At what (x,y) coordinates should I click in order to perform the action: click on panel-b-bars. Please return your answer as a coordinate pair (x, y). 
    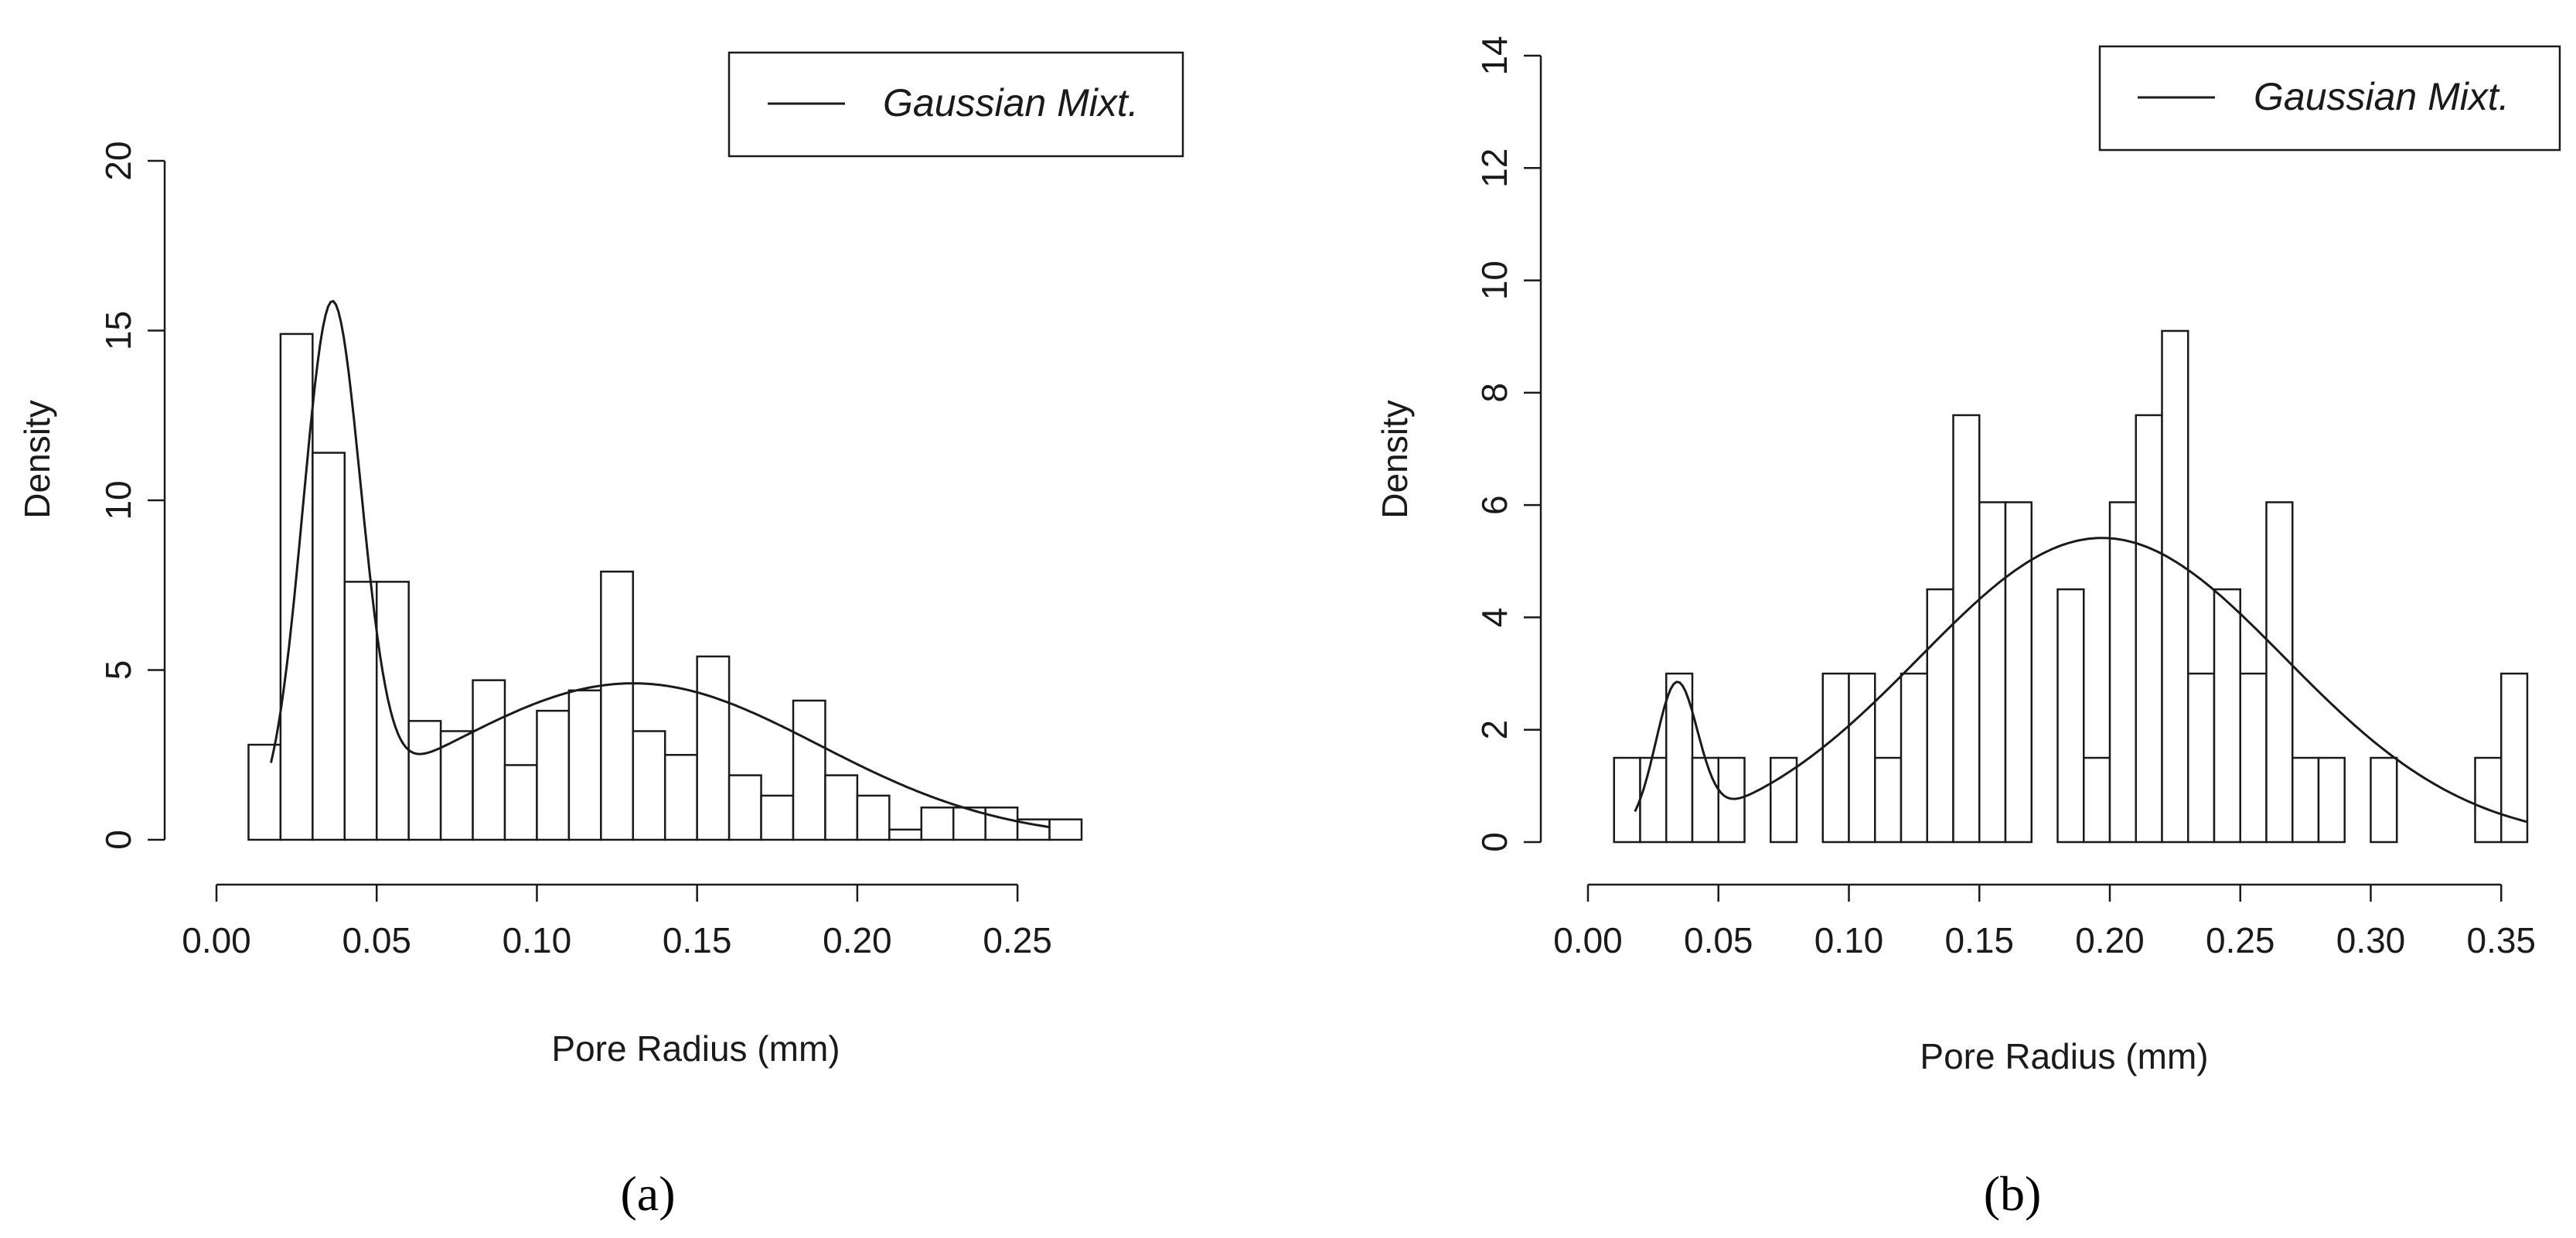
    Looking at the image, I should click on (2071, 586).